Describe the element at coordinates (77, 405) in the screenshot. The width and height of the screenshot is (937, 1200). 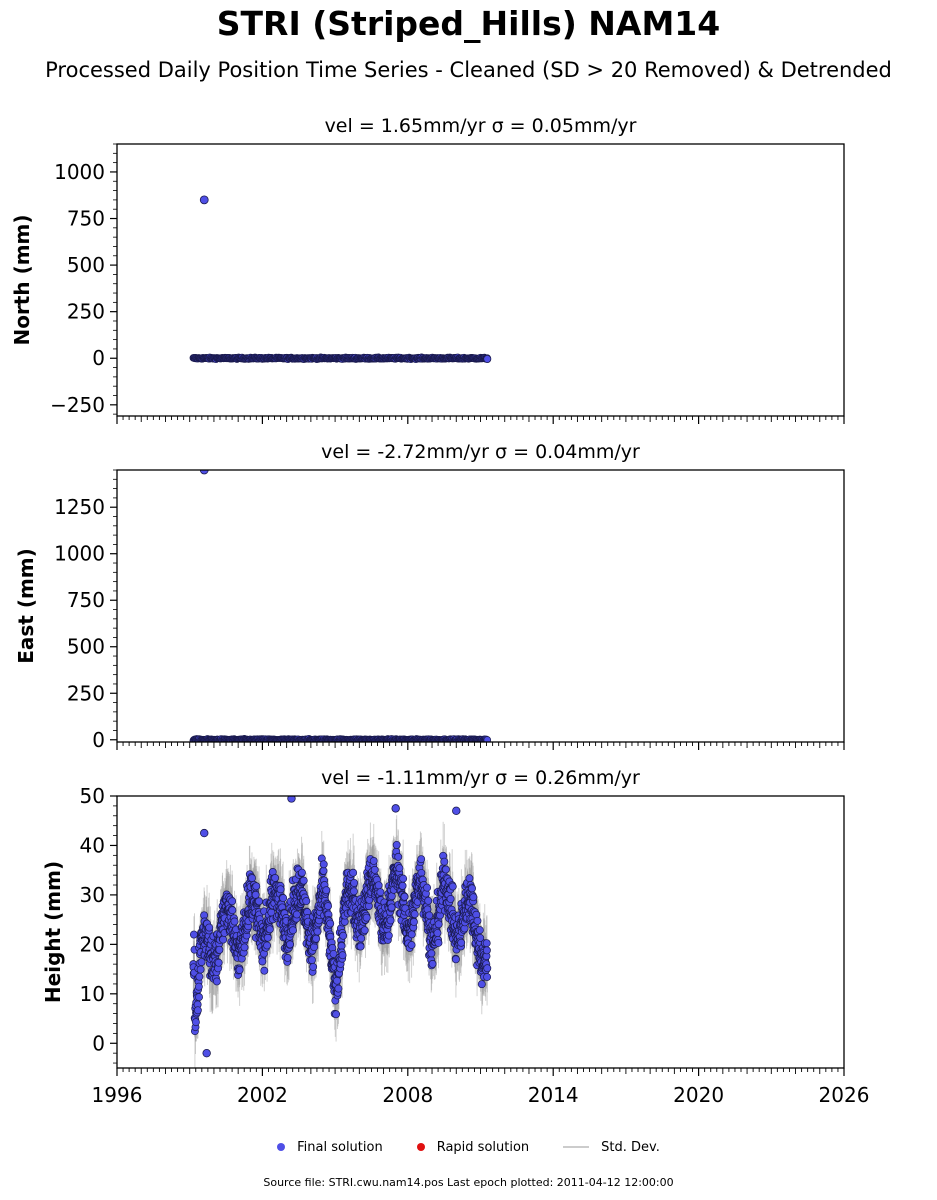
I see `y-tick-label: −250` at that location.